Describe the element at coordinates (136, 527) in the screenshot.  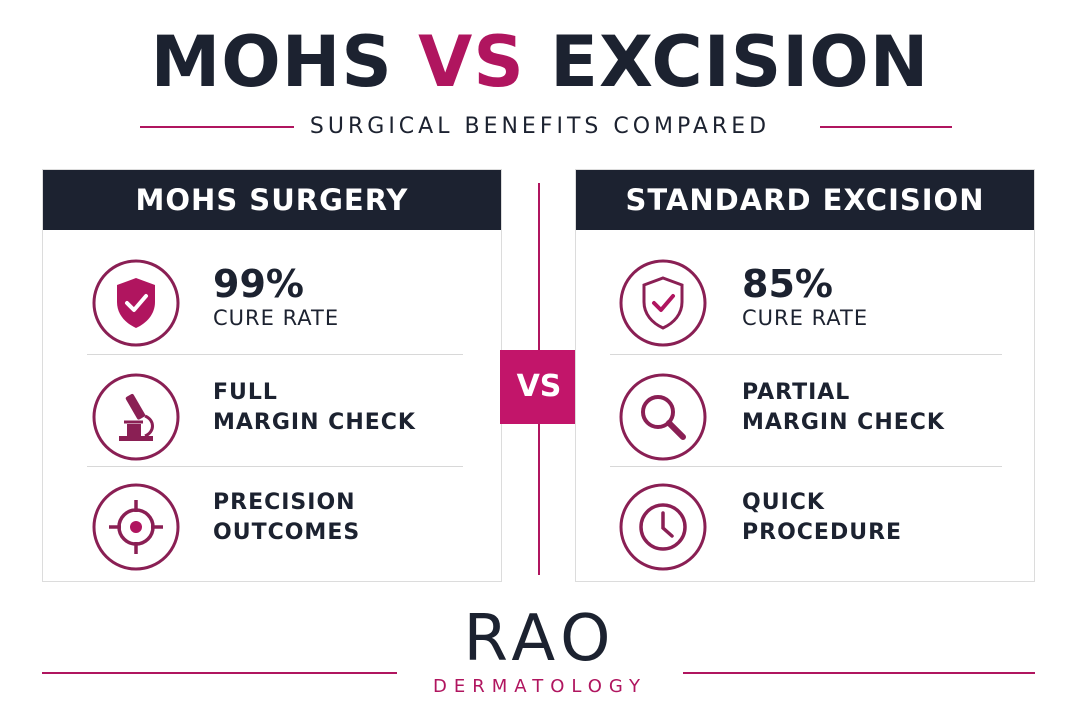
I see `target-icon` at that location.